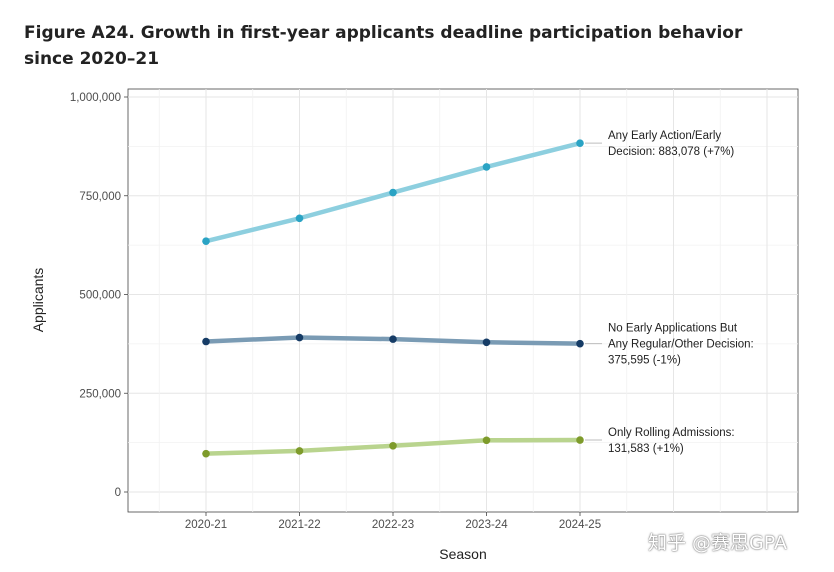 The image size is (834, 572). What do you see at coordinates (718, 543) in the screenshot?
I see `watermark-text: 知乎 @赛思GPA` at bounding box center [718, 543].